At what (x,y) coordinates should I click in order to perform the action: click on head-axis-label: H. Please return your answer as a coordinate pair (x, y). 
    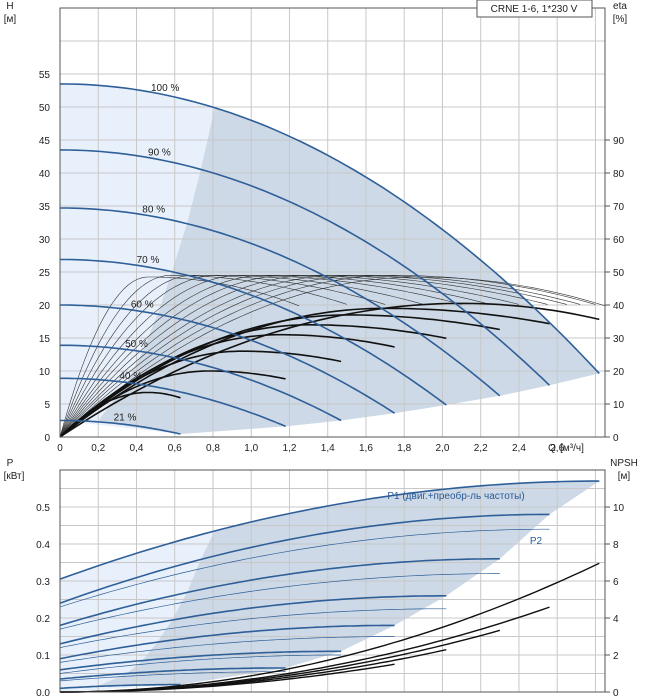
    Looking at the image, I should click on (9, 6).